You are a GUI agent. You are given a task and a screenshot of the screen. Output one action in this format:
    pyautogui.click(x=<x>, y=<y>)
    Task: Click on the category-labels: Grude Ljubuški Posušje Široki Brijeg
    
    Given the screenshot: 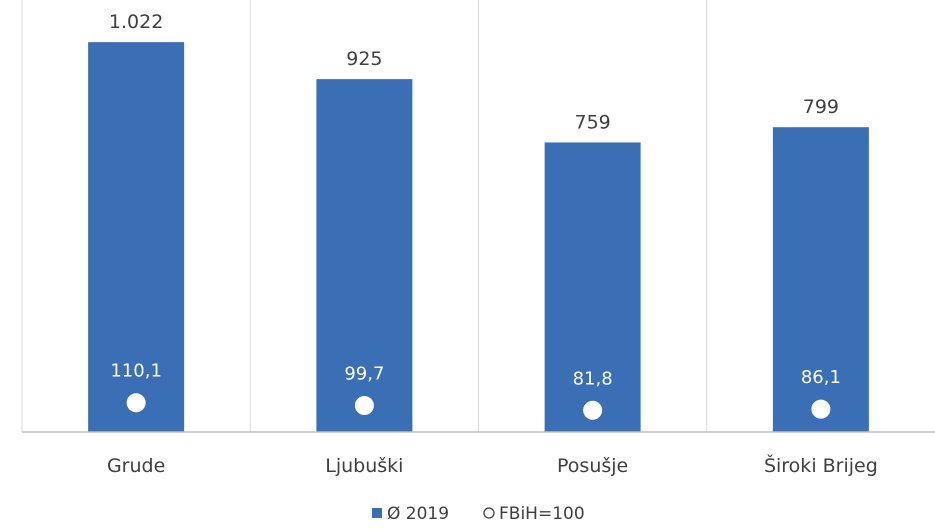 What is the action you would take?
    pyautogui.click(x=492, y=465)
    